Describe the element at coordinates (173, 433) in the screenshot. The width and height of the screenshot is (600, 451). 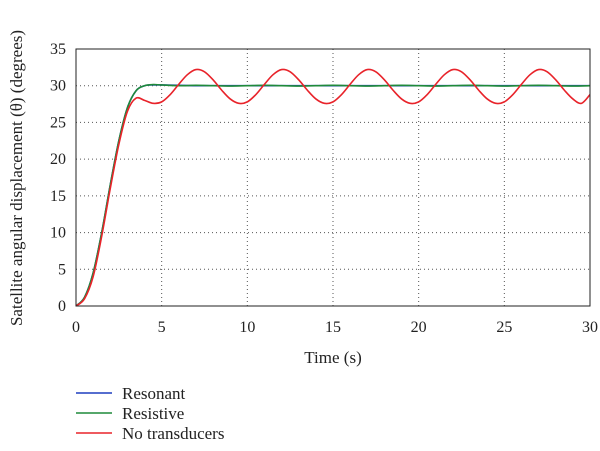
I see `legend-label-2: No transducers` at that location.